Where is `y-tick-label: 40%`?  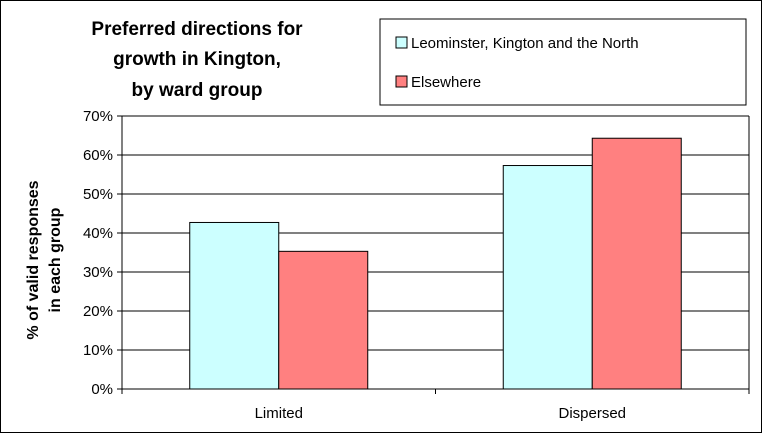 y-tick-label: 40% is located at coordinates (98, 233).